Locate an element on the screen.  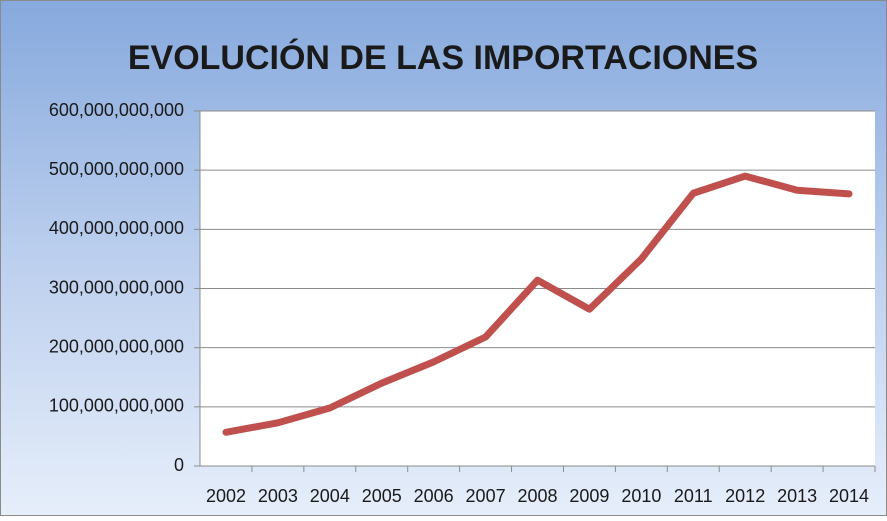
y-tick-label: 200,000,000,000 is located at coordinates (116, 346).